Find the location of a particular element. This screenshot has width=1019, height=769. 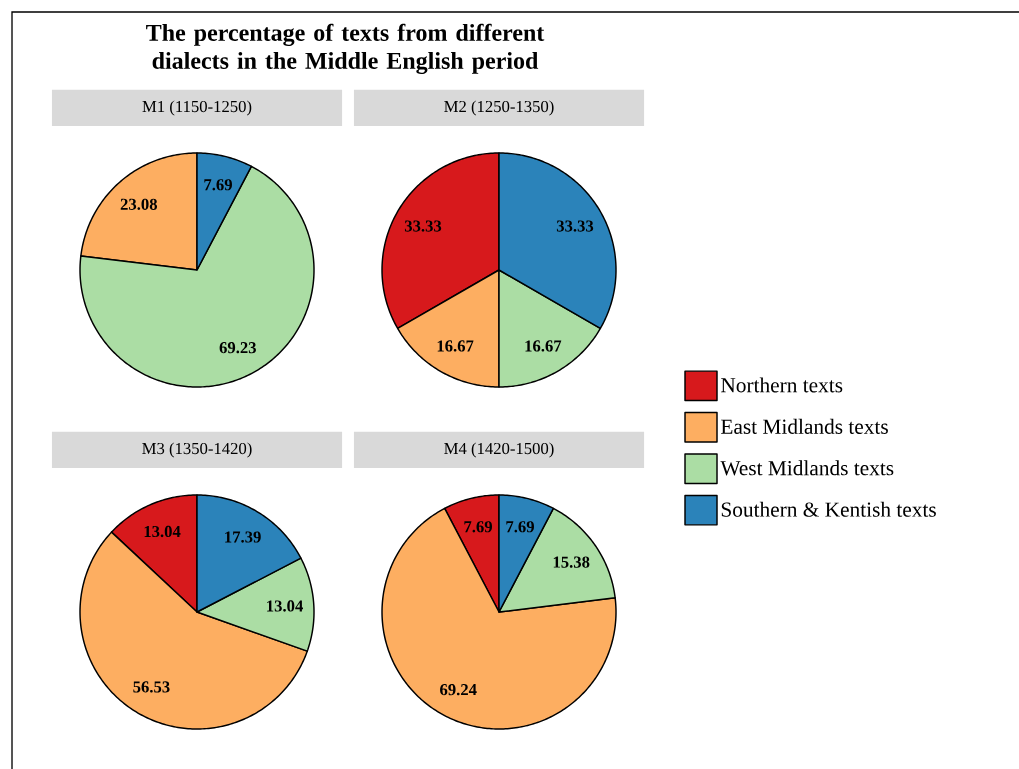

data-label: 15.38 is located at coordinates (571, 562).